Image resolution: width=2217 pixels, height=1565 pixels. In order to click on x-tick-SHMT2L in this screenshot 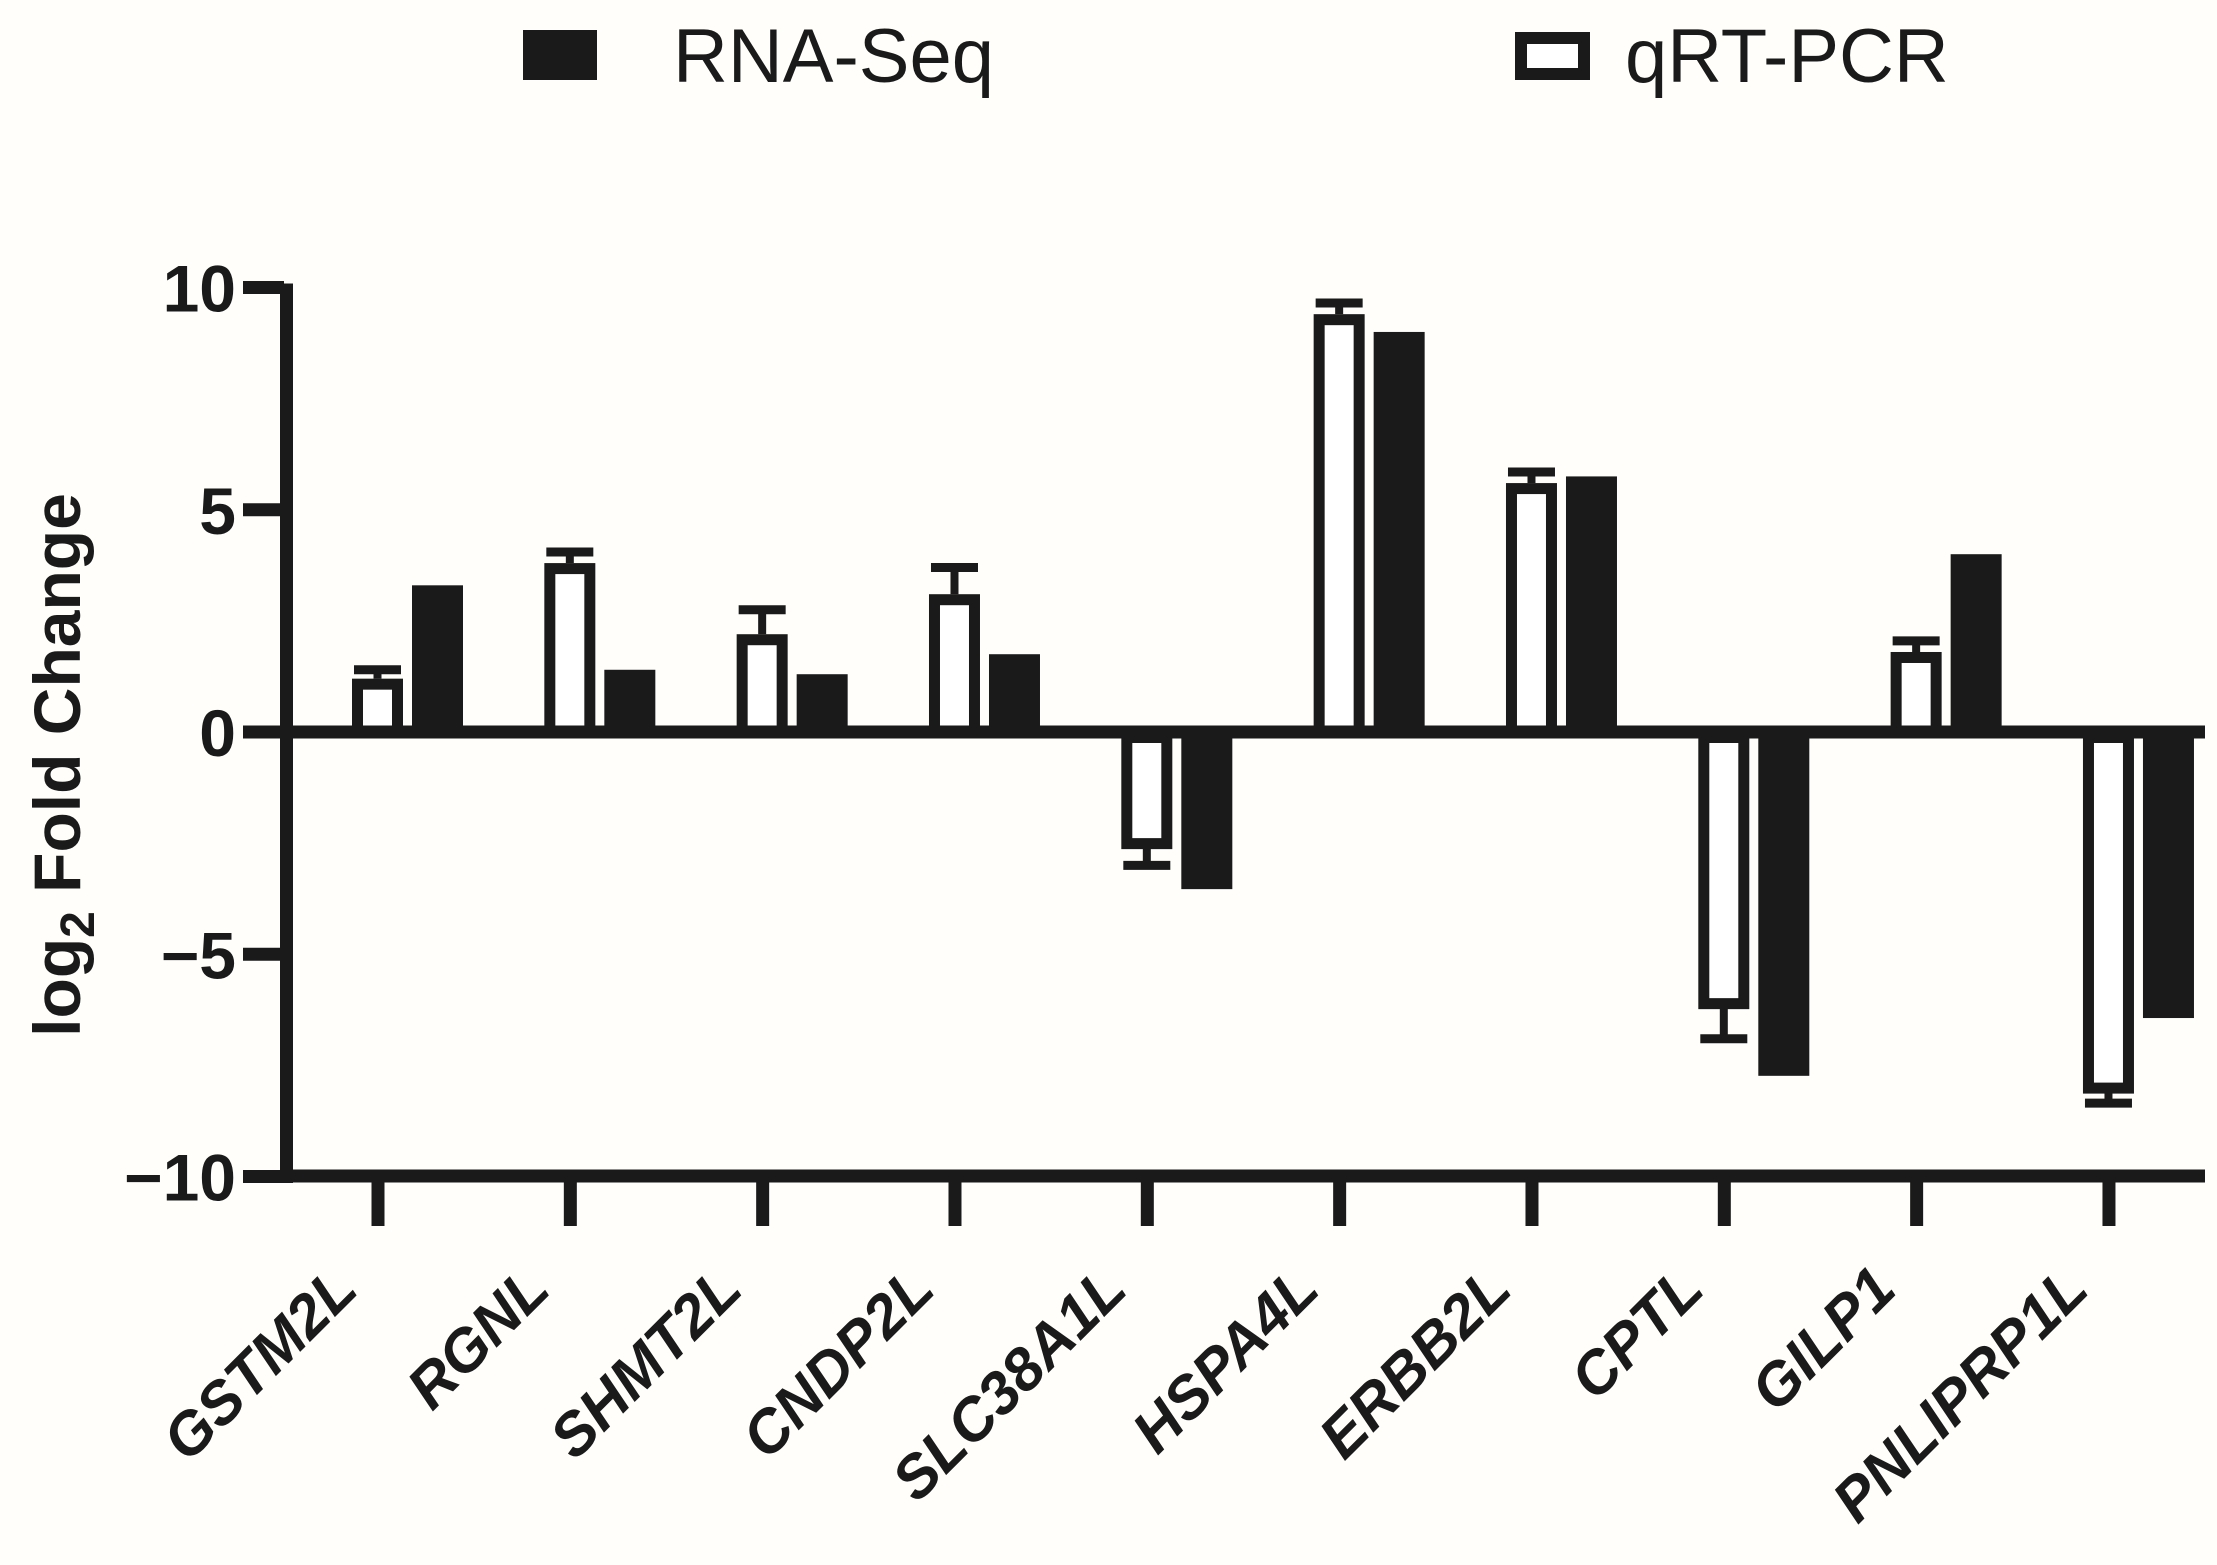, I will do `click(763, 1204)`.